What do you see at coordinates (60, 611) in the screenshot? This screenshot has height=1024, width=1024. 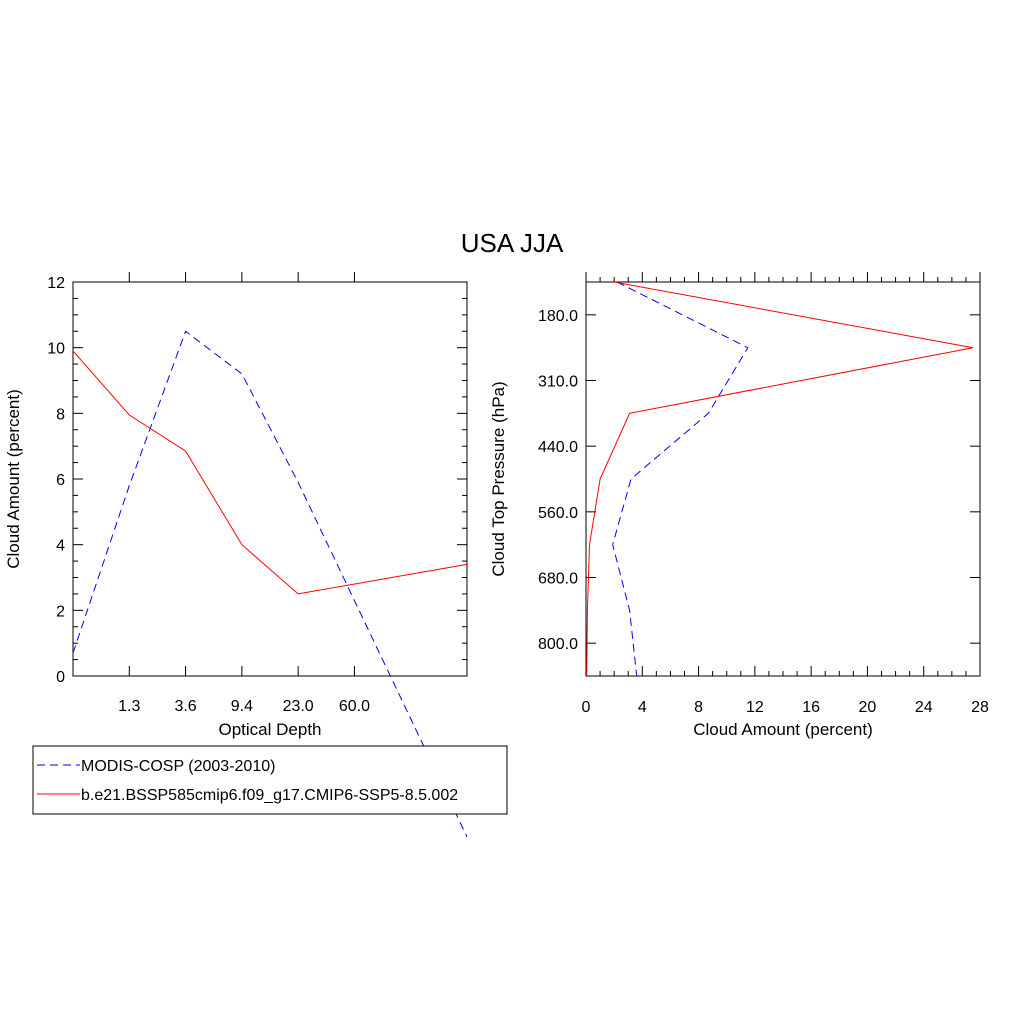 I see `left-y-tick-label: 2` at bounding box center [60, 611].